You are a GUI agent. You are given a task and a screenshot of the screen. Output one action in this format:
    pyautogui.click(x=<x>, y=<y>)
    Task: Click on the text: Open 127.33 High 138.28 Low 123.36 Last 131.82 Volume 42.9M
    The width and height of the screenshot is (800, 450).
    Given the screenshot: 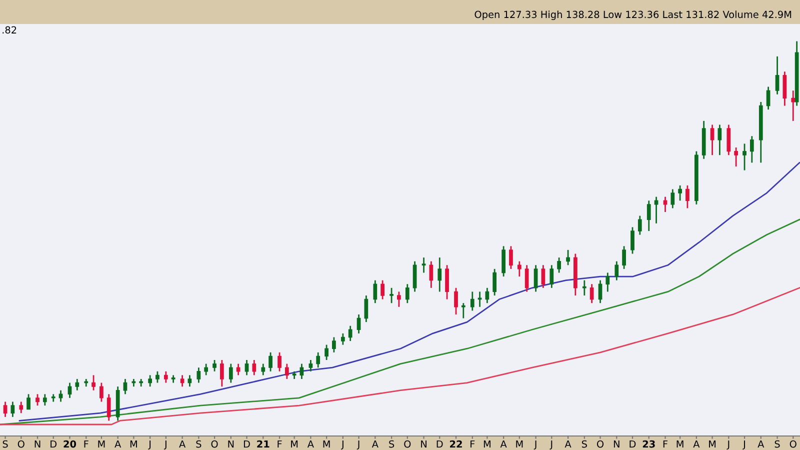 What is the action you would take?
    pyautogui.click(x=633, y=15)
    